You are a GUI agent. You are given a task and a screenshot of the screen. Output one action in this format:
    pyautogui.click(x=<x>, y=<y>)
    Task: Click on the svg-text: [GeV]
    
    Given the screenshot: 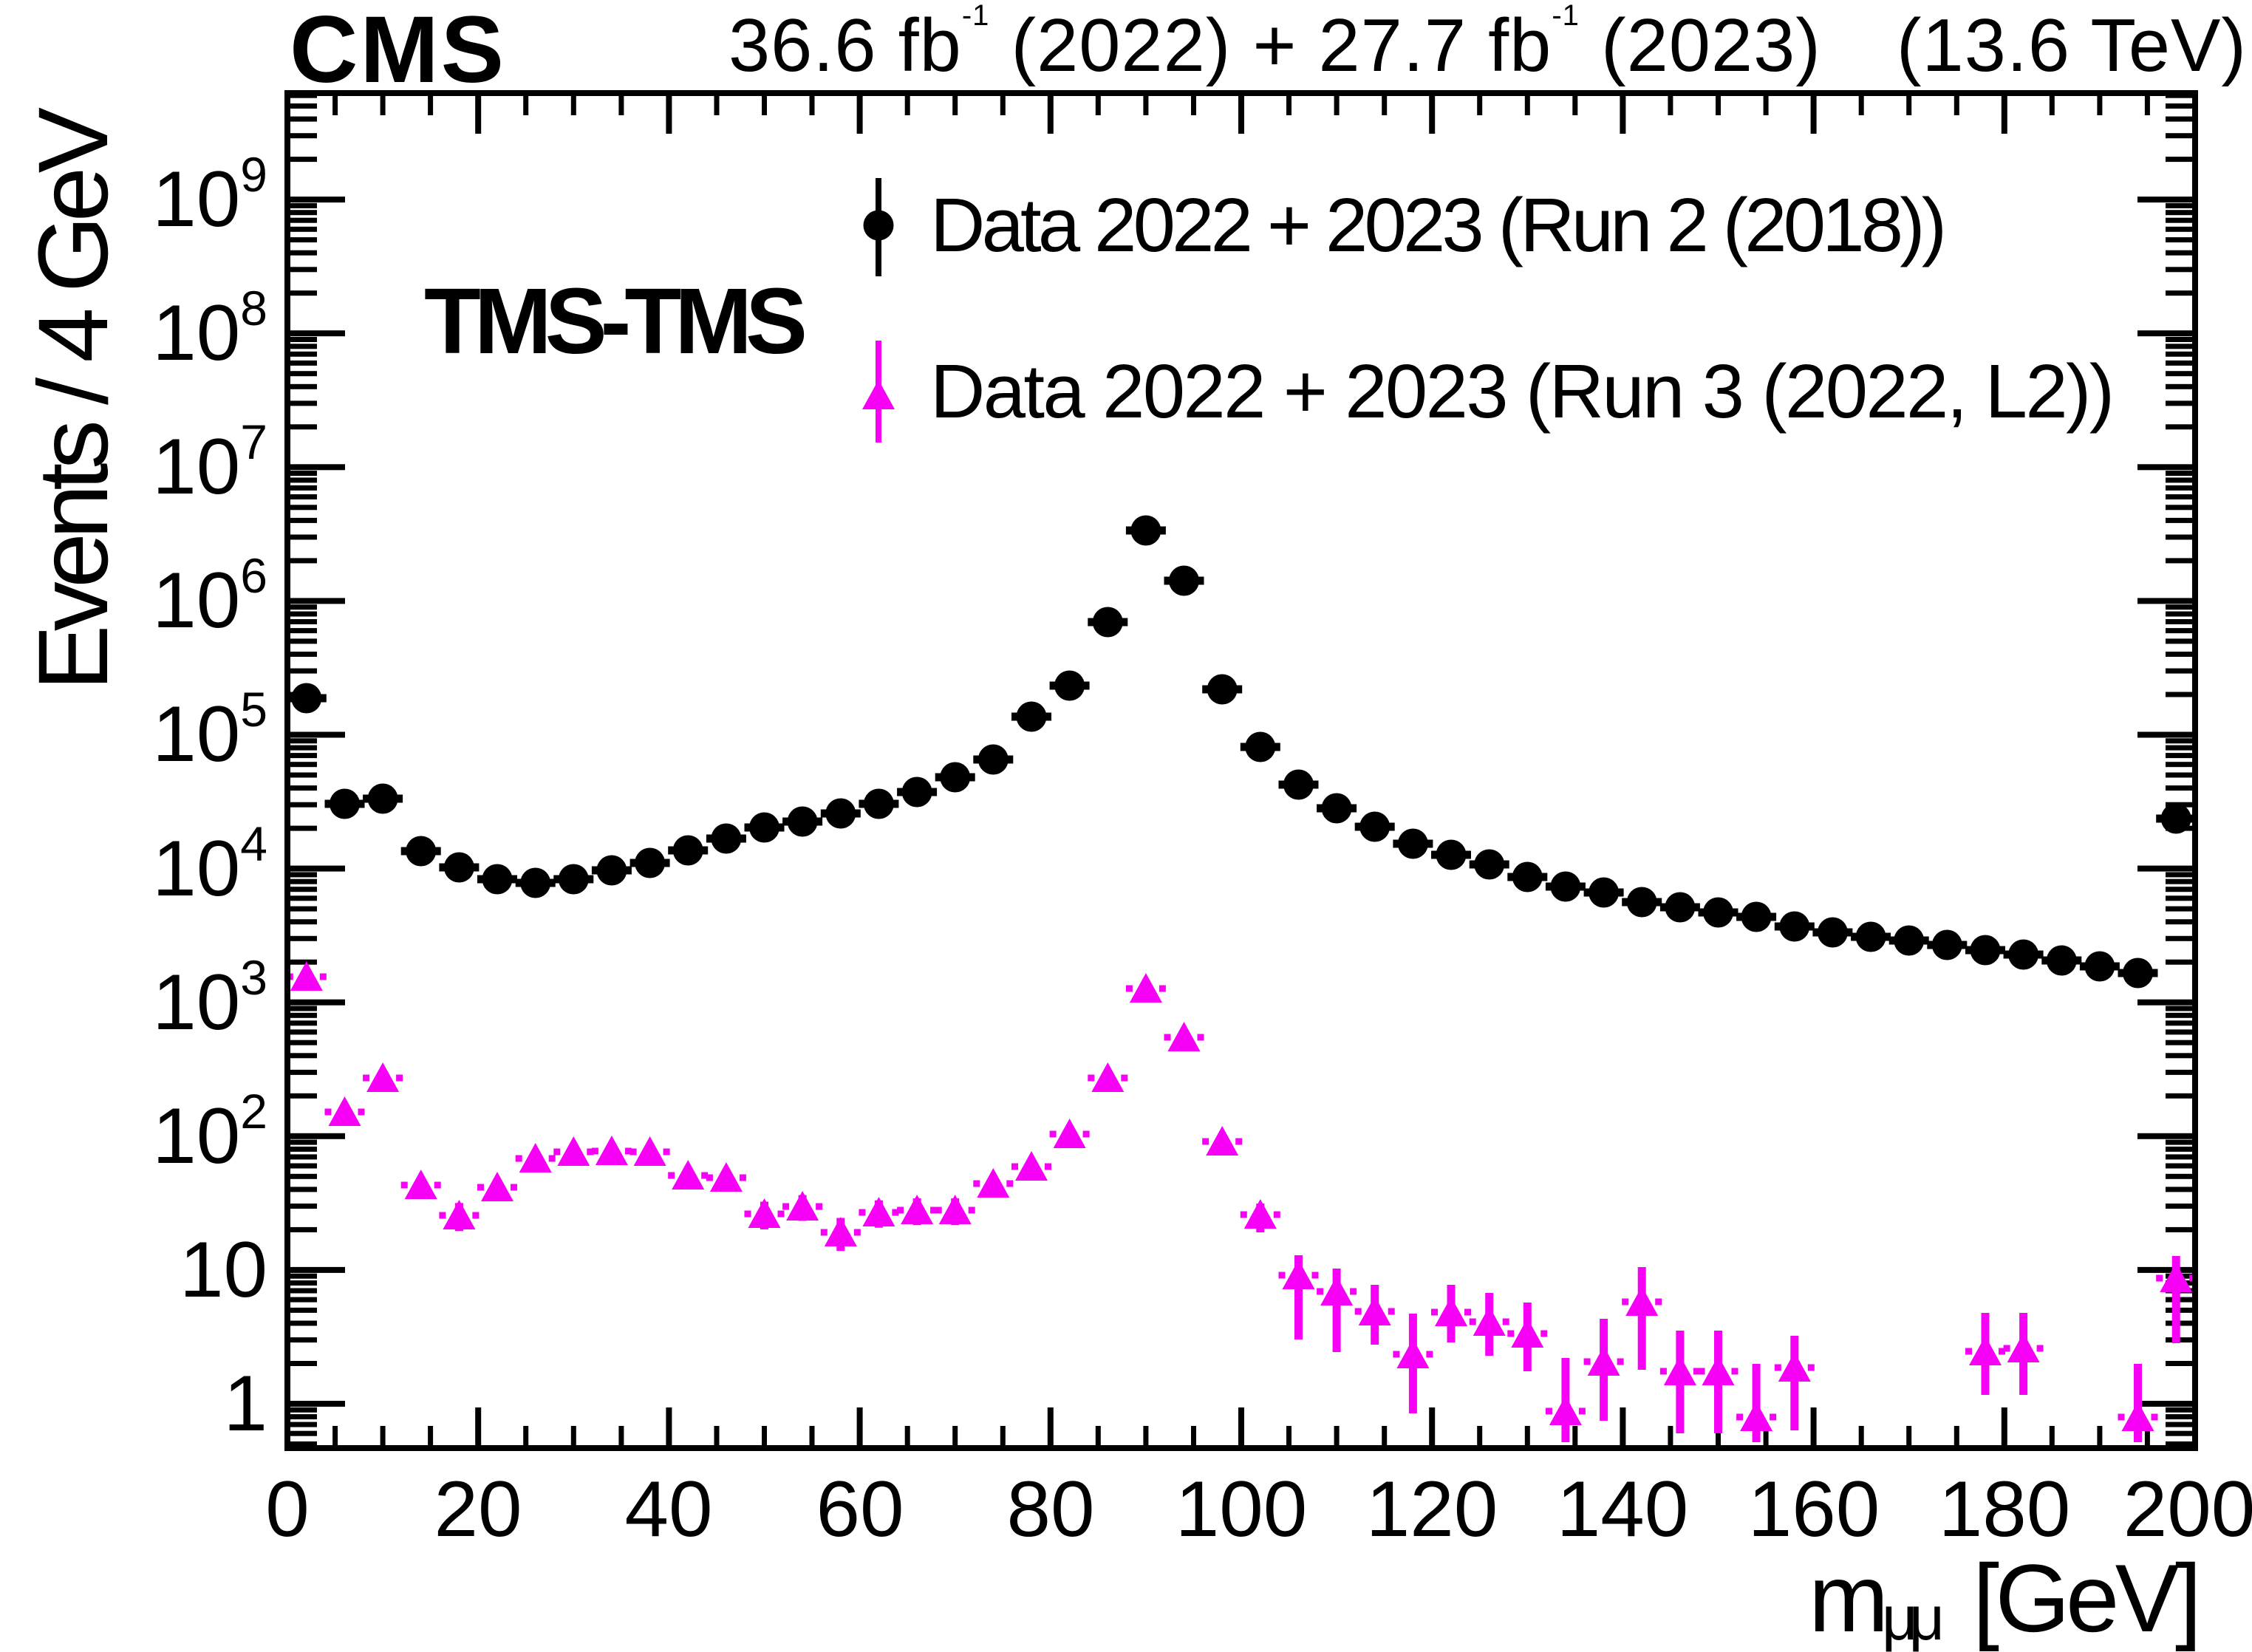 What is the action you would take?
    pyautogui.click(x=2087, y=1598)
    